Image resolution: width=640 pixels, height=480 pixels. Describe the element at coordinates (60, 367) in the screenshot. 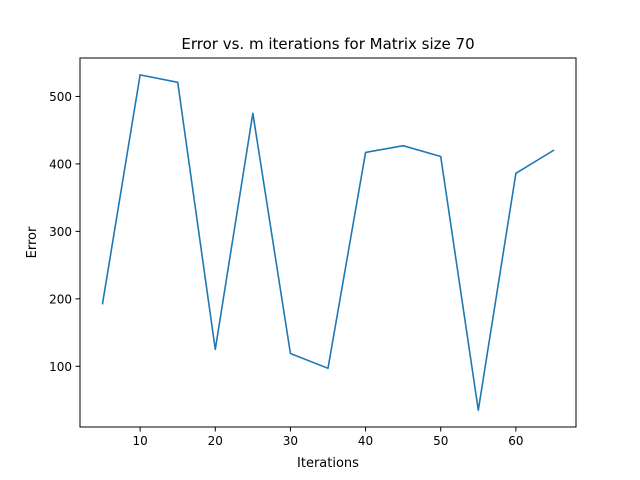

I see `y-tick-label: 100` at that location.